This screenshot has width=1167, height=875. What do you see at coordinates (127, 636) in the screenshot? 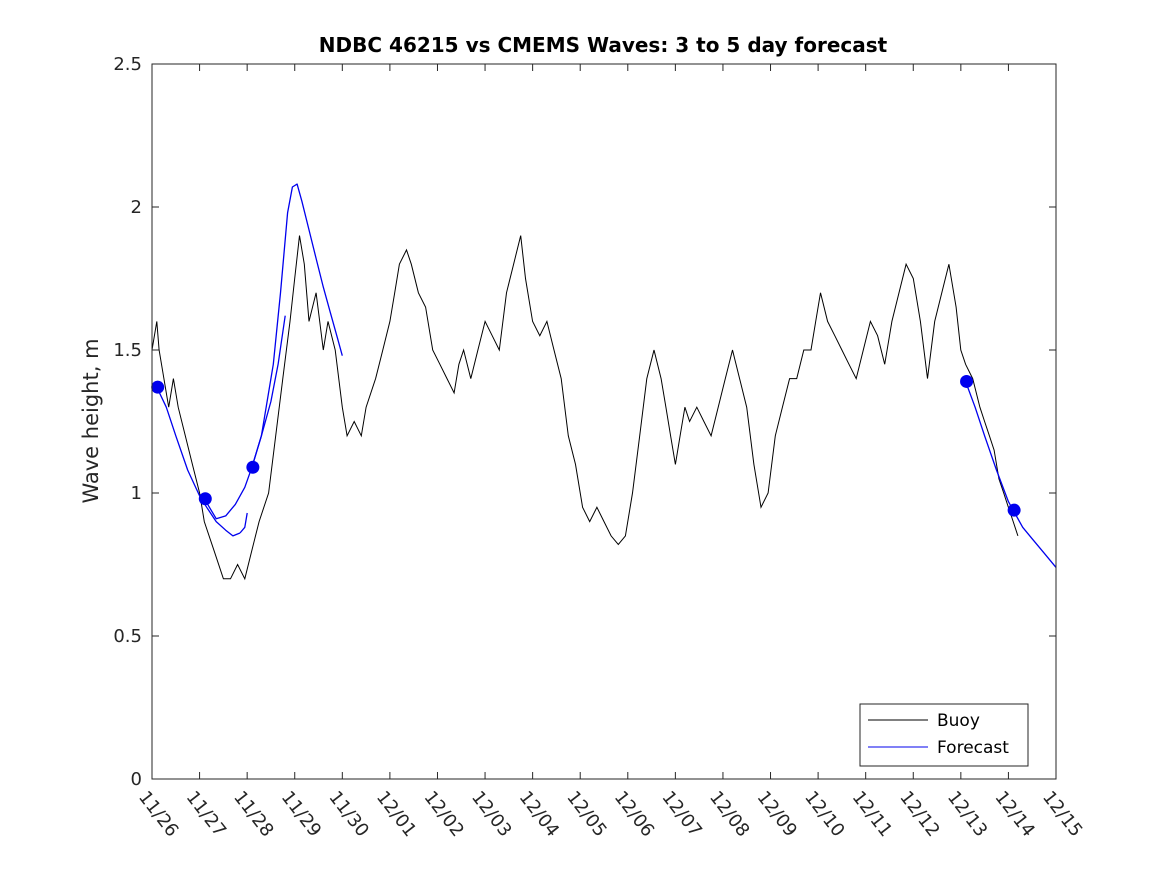
I see `y-tick-label: 0.5` at bounding box center [127, 636].